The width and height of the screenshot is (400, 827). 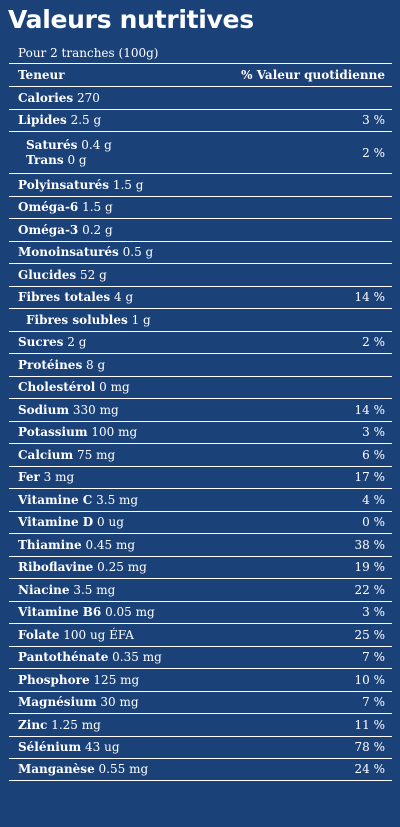 I want to click on nutrient-name: Vitamine D, so click(x=56, y=522).